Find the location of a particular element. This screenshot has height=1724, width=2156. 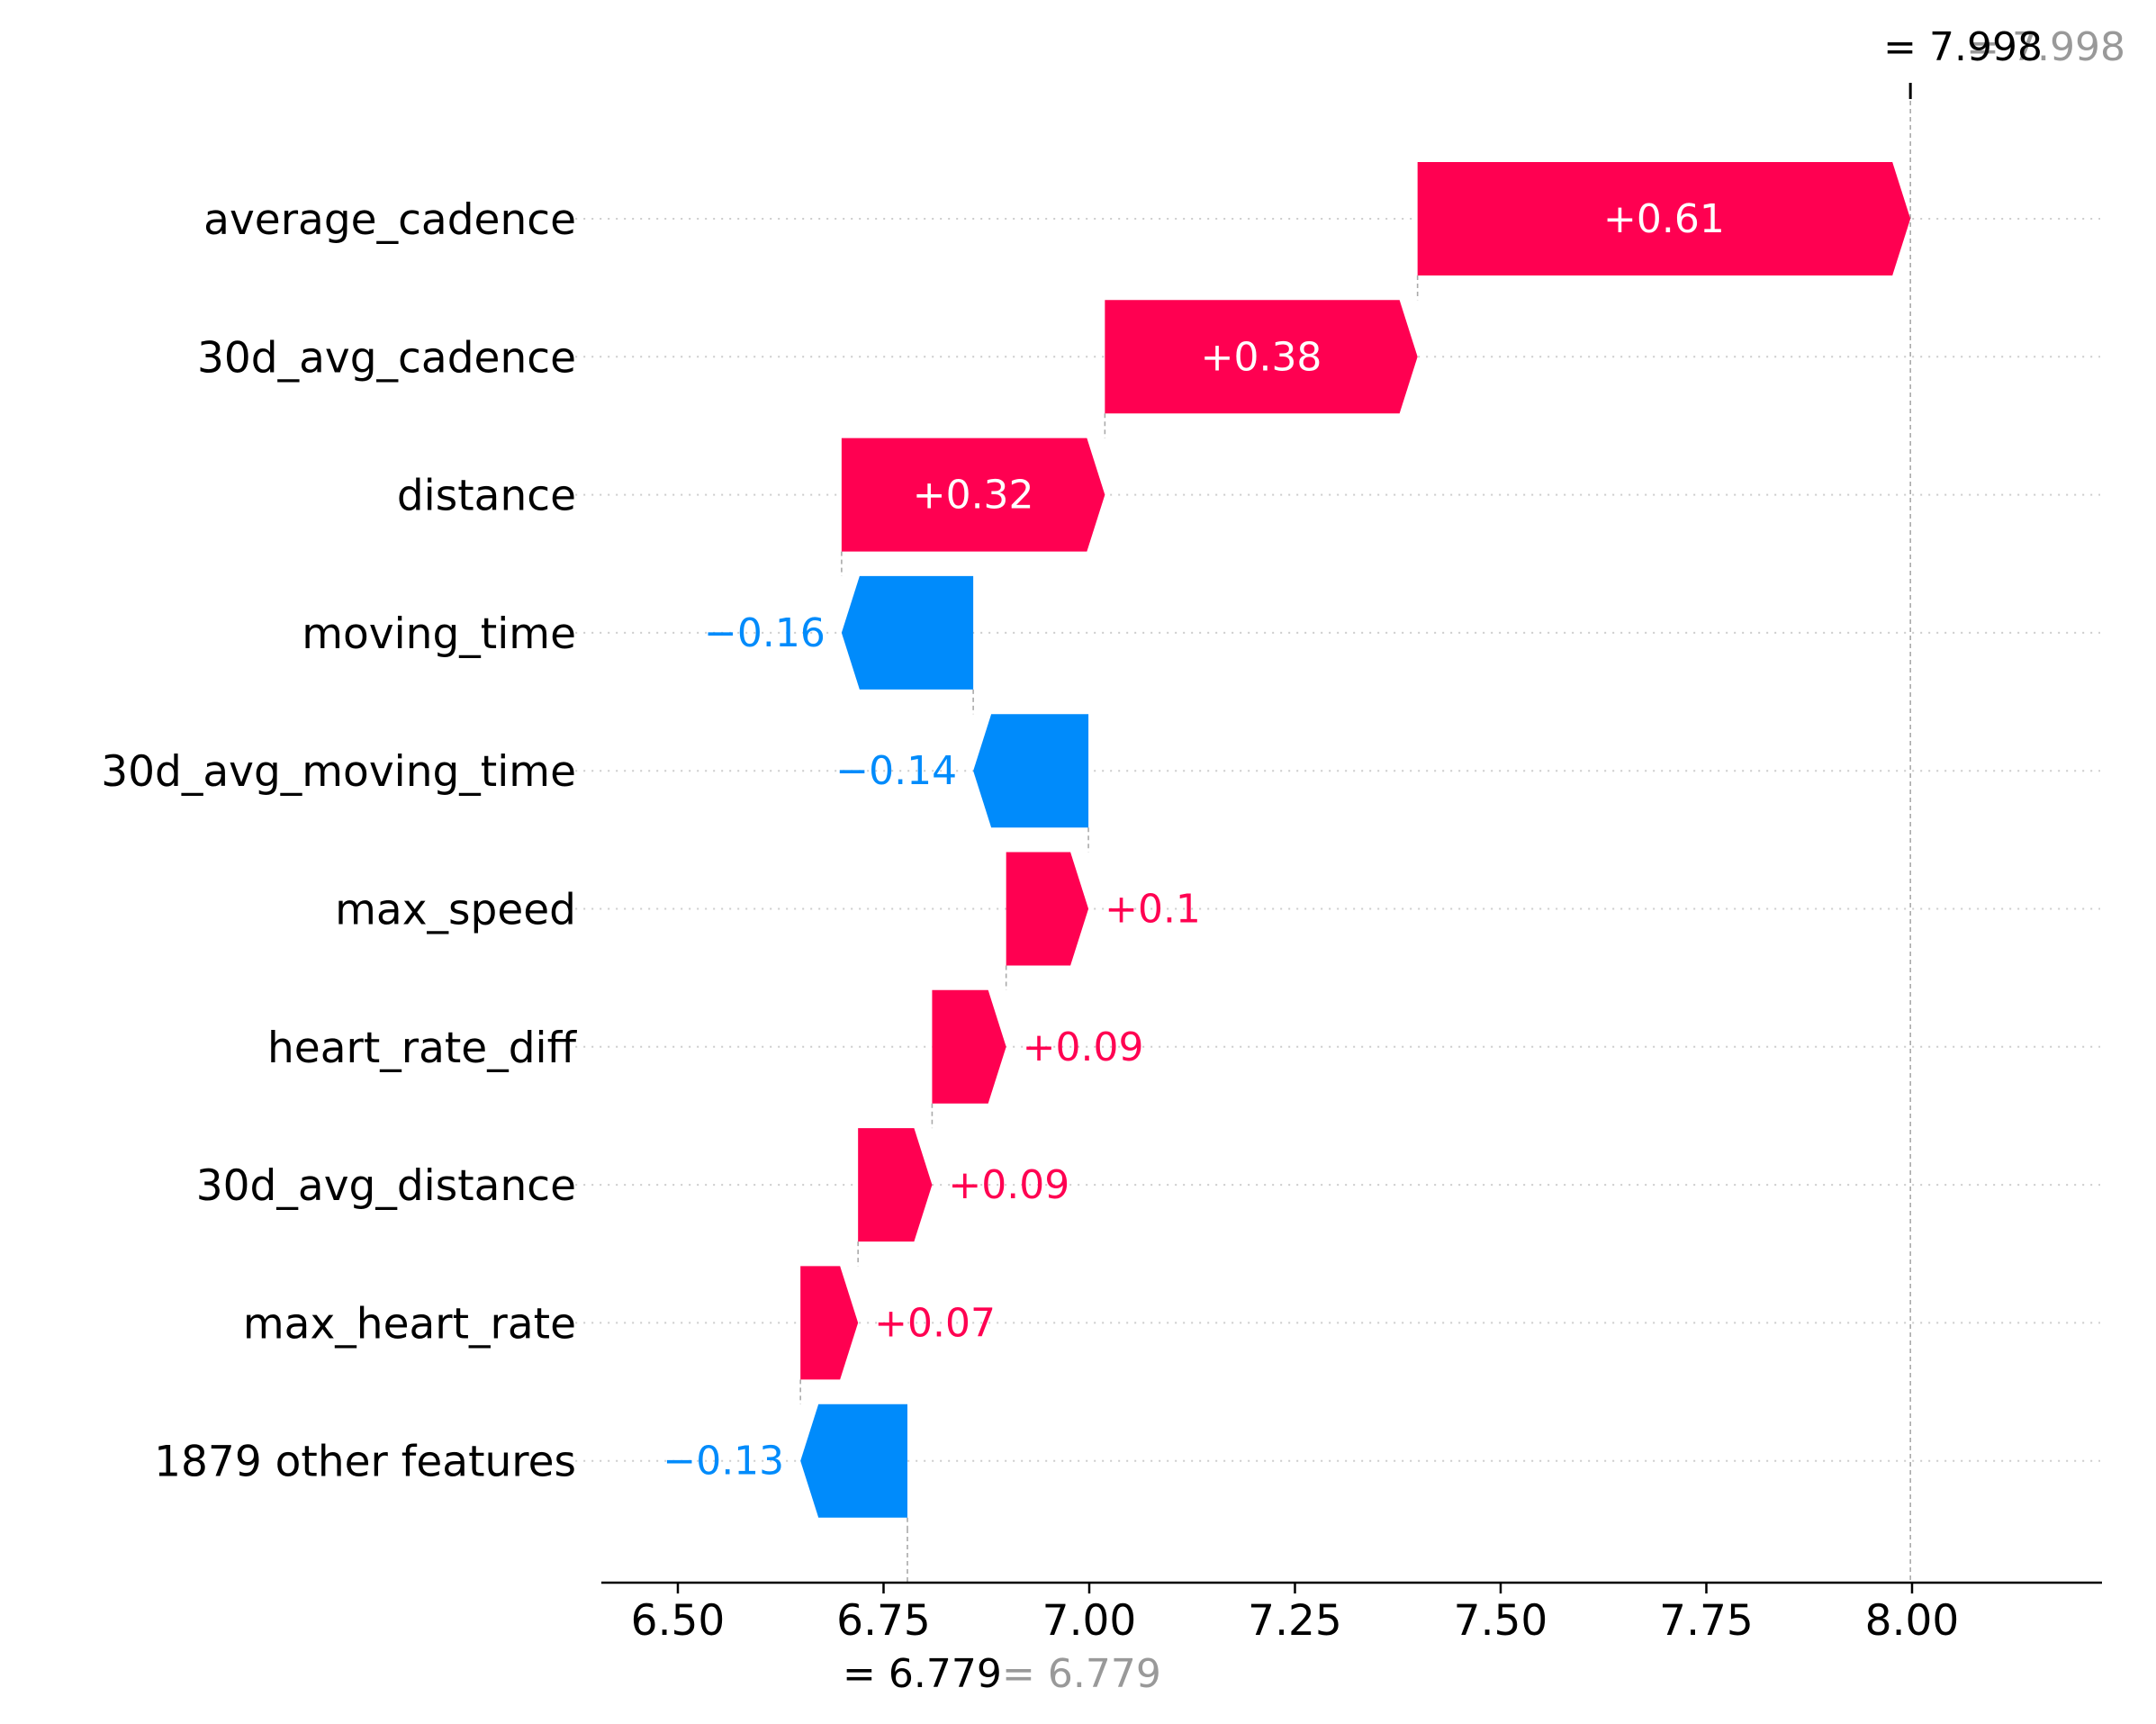

feature-label: max_heart_rate is located at coordinates (409, 1324).